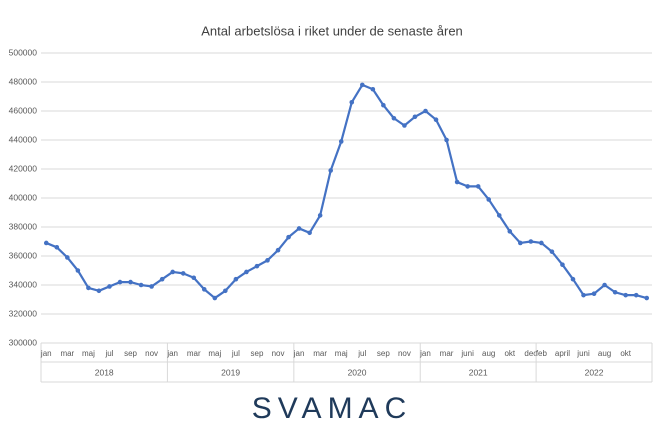 The width and height of the screenshot is (664, 446). Describe the element at coordinates (23, 342) in the screenshot. I see `y-tick-label: 300000` at that location.